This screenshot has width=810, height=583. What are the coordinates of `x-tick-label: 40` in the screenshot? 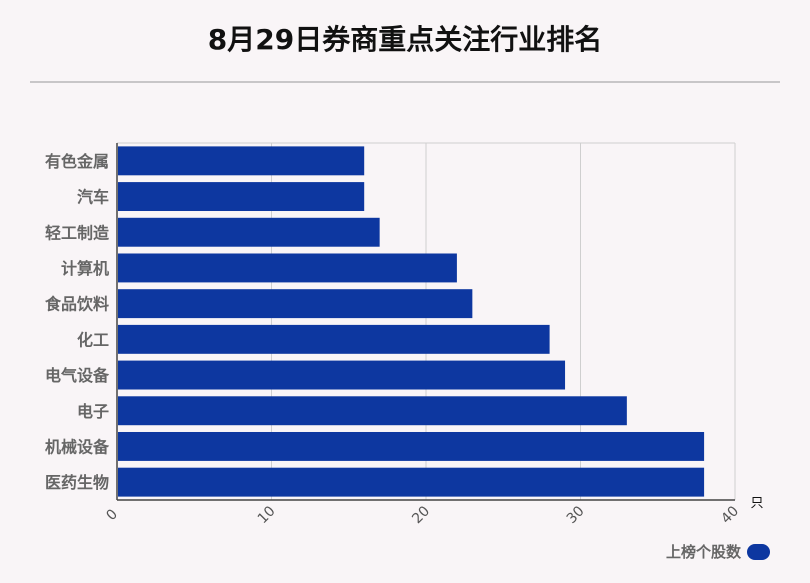 It's located at (730, 515).